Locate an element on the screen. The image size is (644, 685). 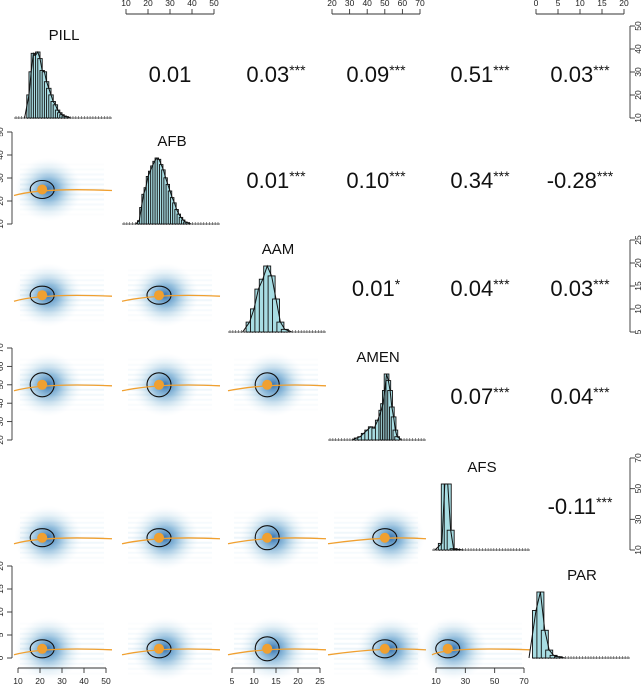
correlation-value: 0.07 is located at coordinates (471, 396).